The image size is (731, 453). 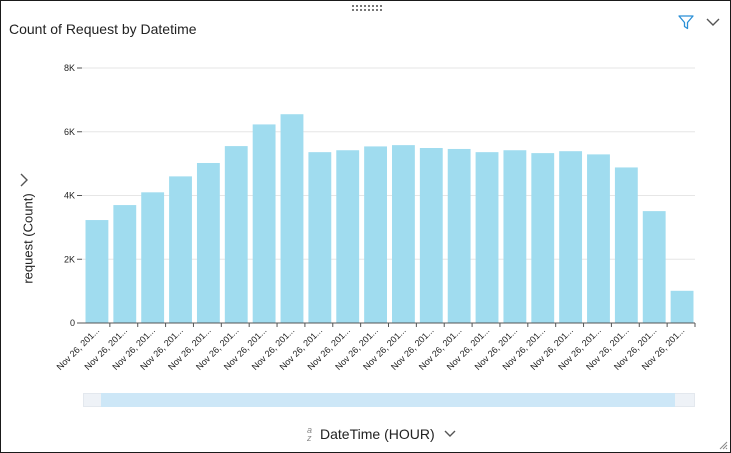 I want to click on y-tick-label: 2K, so click(x=69, y=259).